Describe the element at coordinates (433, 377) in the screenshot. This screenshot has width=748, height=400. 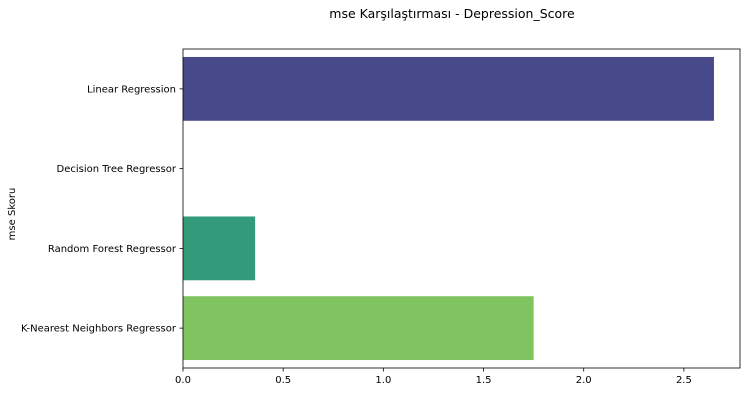
I see `x-ticks: 0.0 0.5 1.0 1.5 2.0 2.5` at that location.